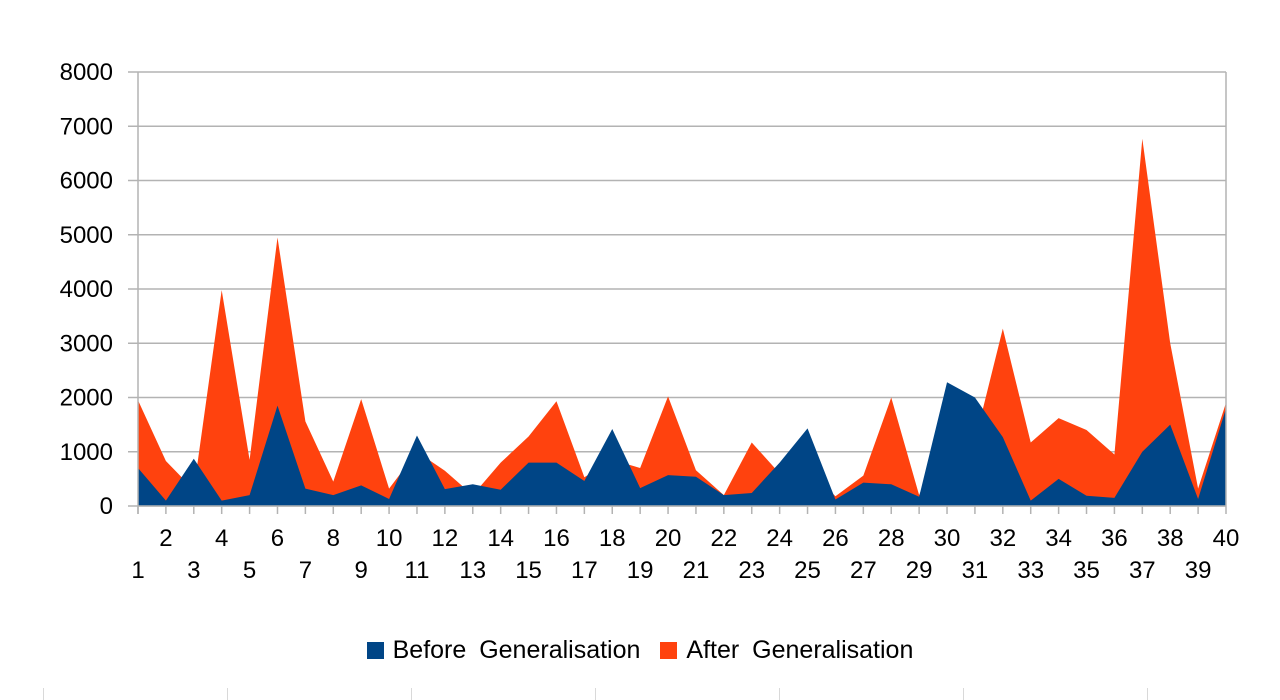  What do you see at coordinates (528, 570) in the screenshot?
I see `x-tick-label-15: 15` at bounding box center [528, 570].